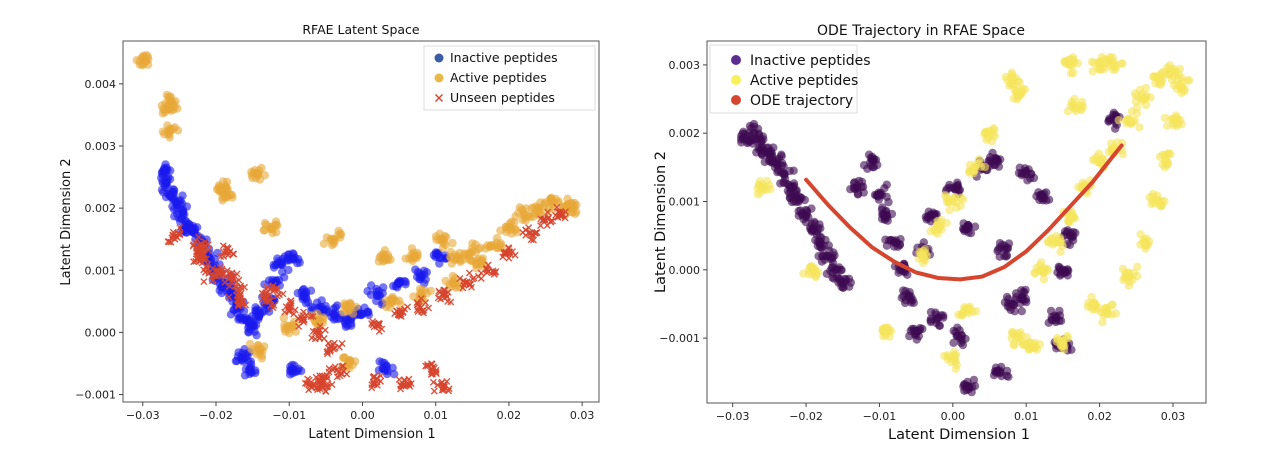 The width and height of the screenshot is (1264, 464). Describe the element at coordinates (66, 221) in the screenshot. I see `y-axis-label: Latent Dimension 2` at that location.